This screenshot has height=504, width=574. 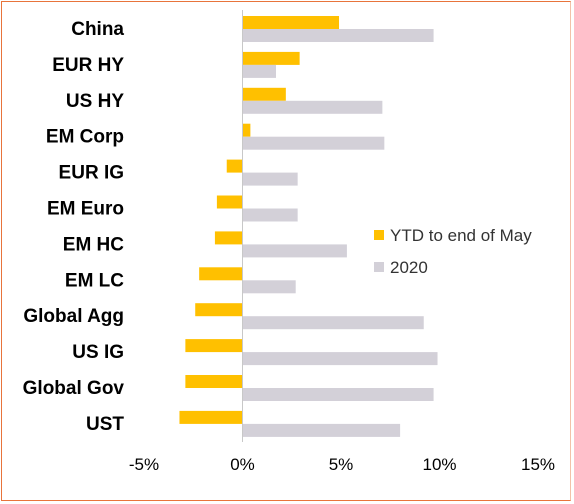 What do you see at coordinates (91, 173) in the screenshot?
I see `category-label-eur-ig: EUR IG` at bounding box center [91, 173].